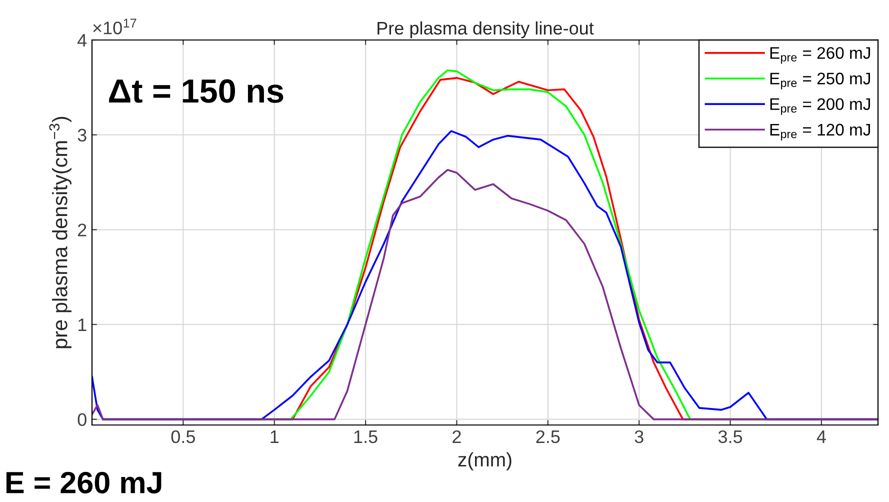 The image size is (889, 502). Describe the element at coordinates (820, 106) in the screenshot. I see `legend-label: E$_{pre}$ = 200 mJ` at that location.